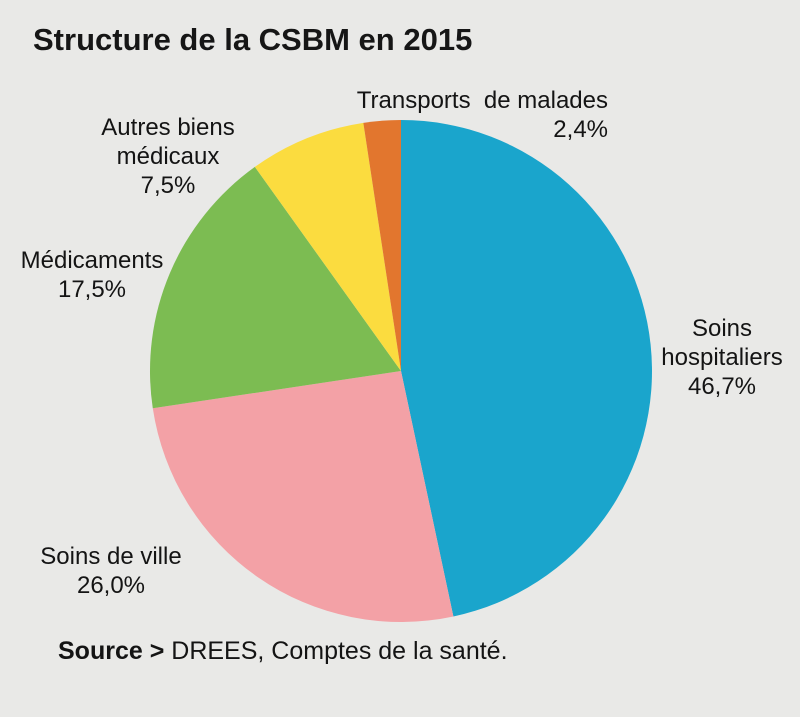 This screenshot has width=800, height=717. I want to click on label-soins-hospitaliers: Soins hospitaliers 46,7%, so click(711, 357).